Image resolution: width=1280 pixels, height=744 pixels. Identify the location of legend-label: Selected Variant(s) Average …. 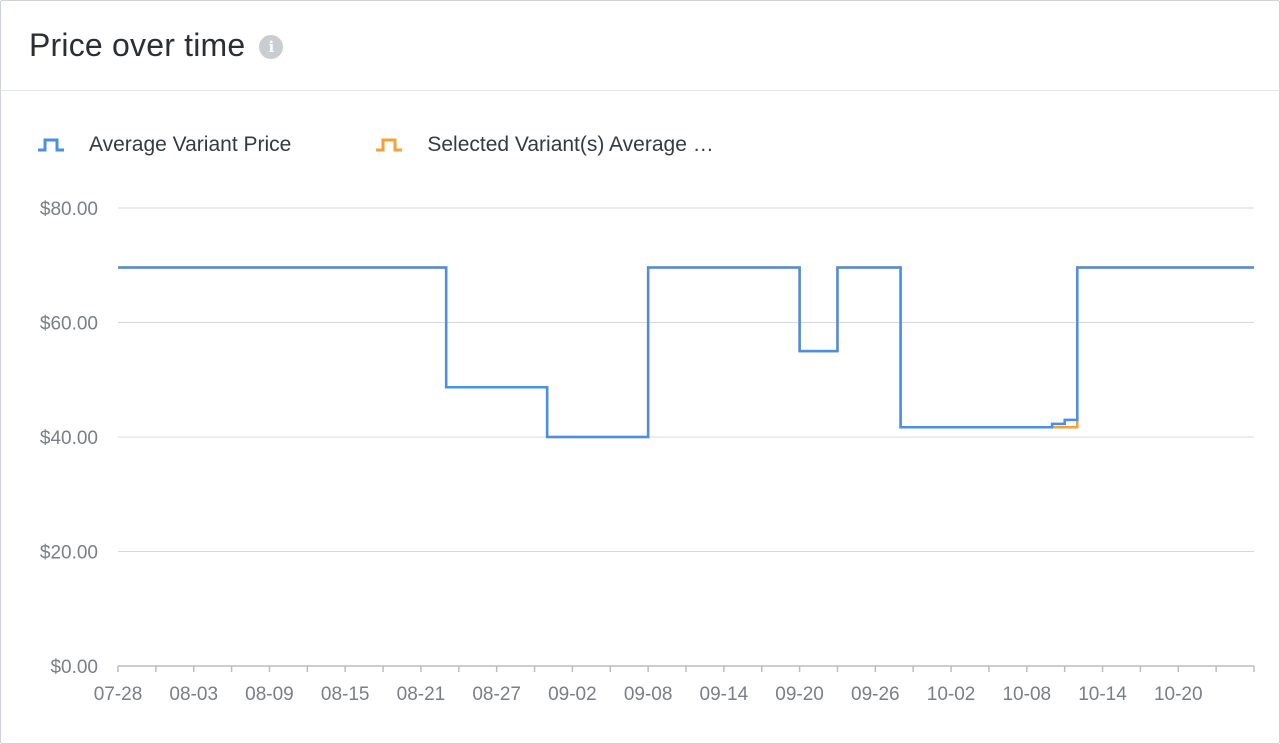
(570, 144).